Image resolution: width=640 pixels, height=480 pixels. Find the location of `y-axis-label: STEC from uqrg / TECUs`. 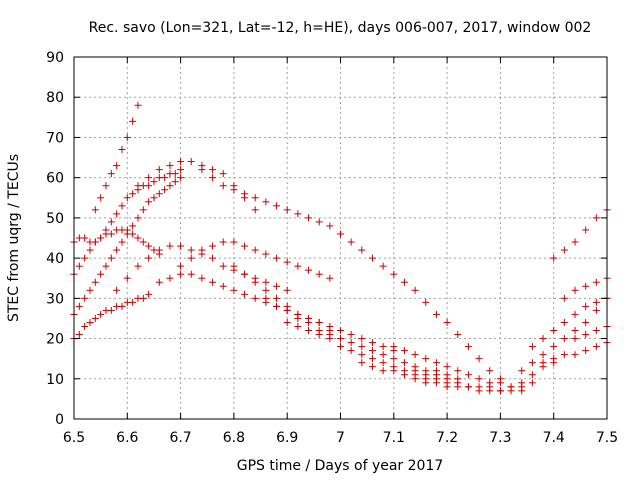

y-axis-label: STEC from uqrg / TECUs is located at coordinates (14, 238).